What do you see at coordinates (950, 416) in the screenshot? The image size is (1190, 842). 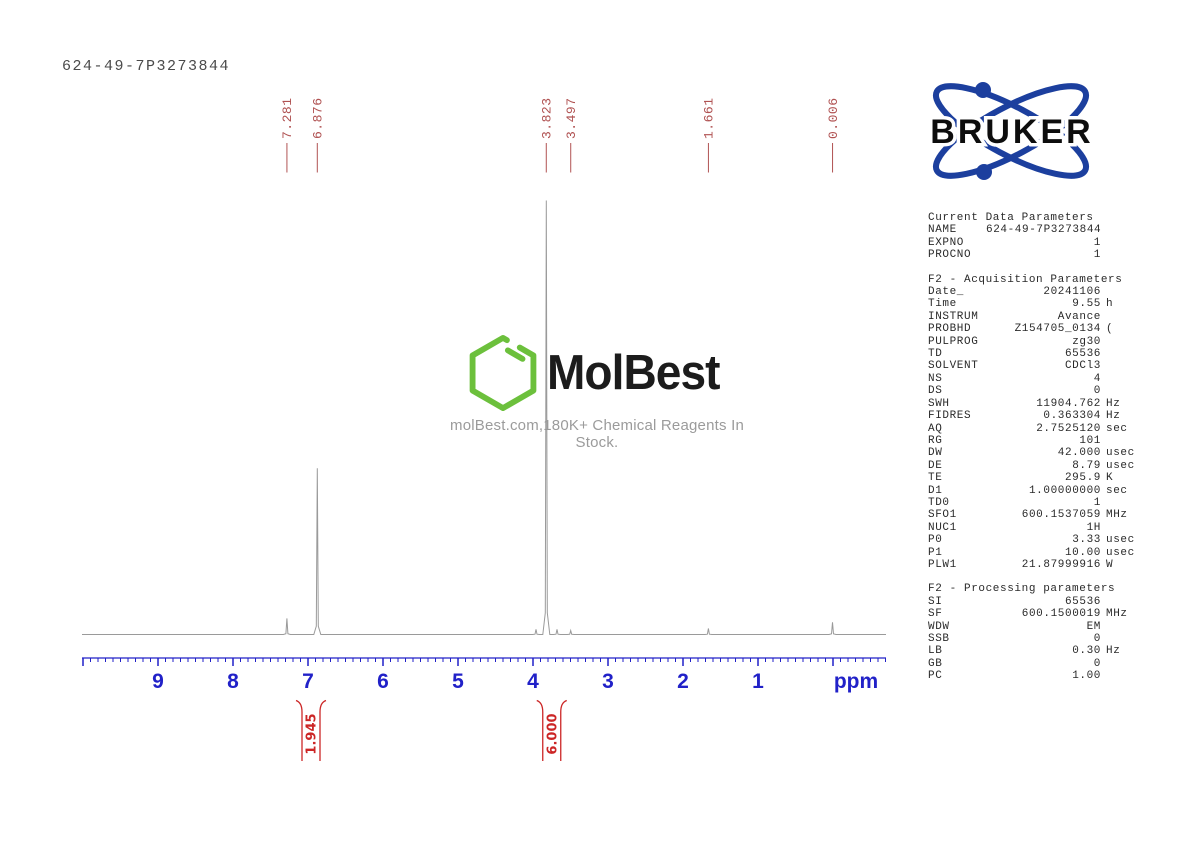 I see `parameter-name: FIDRES` at bounding box center [950, 416].